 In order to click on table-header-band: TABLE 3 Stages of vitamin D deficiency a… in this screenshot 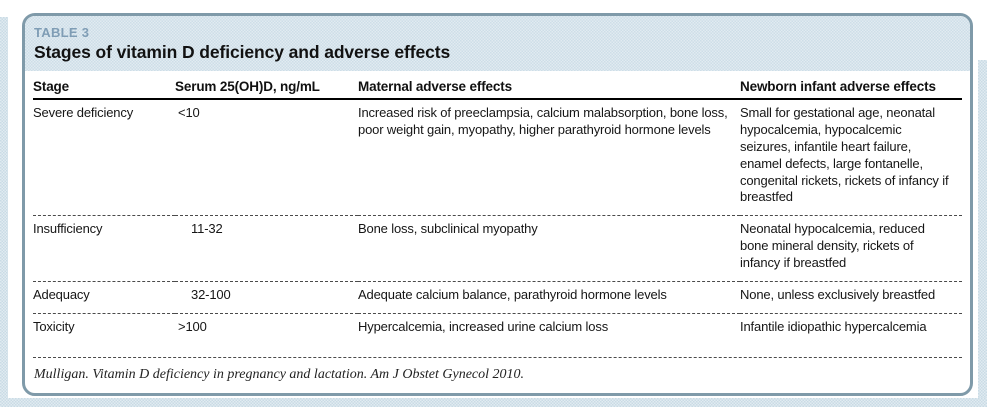, I will do `click(497, 43)`.